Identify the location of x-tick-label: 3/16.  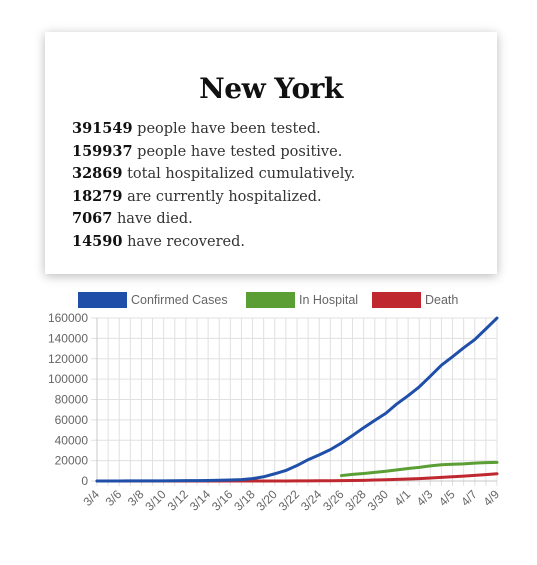
(222, 500).